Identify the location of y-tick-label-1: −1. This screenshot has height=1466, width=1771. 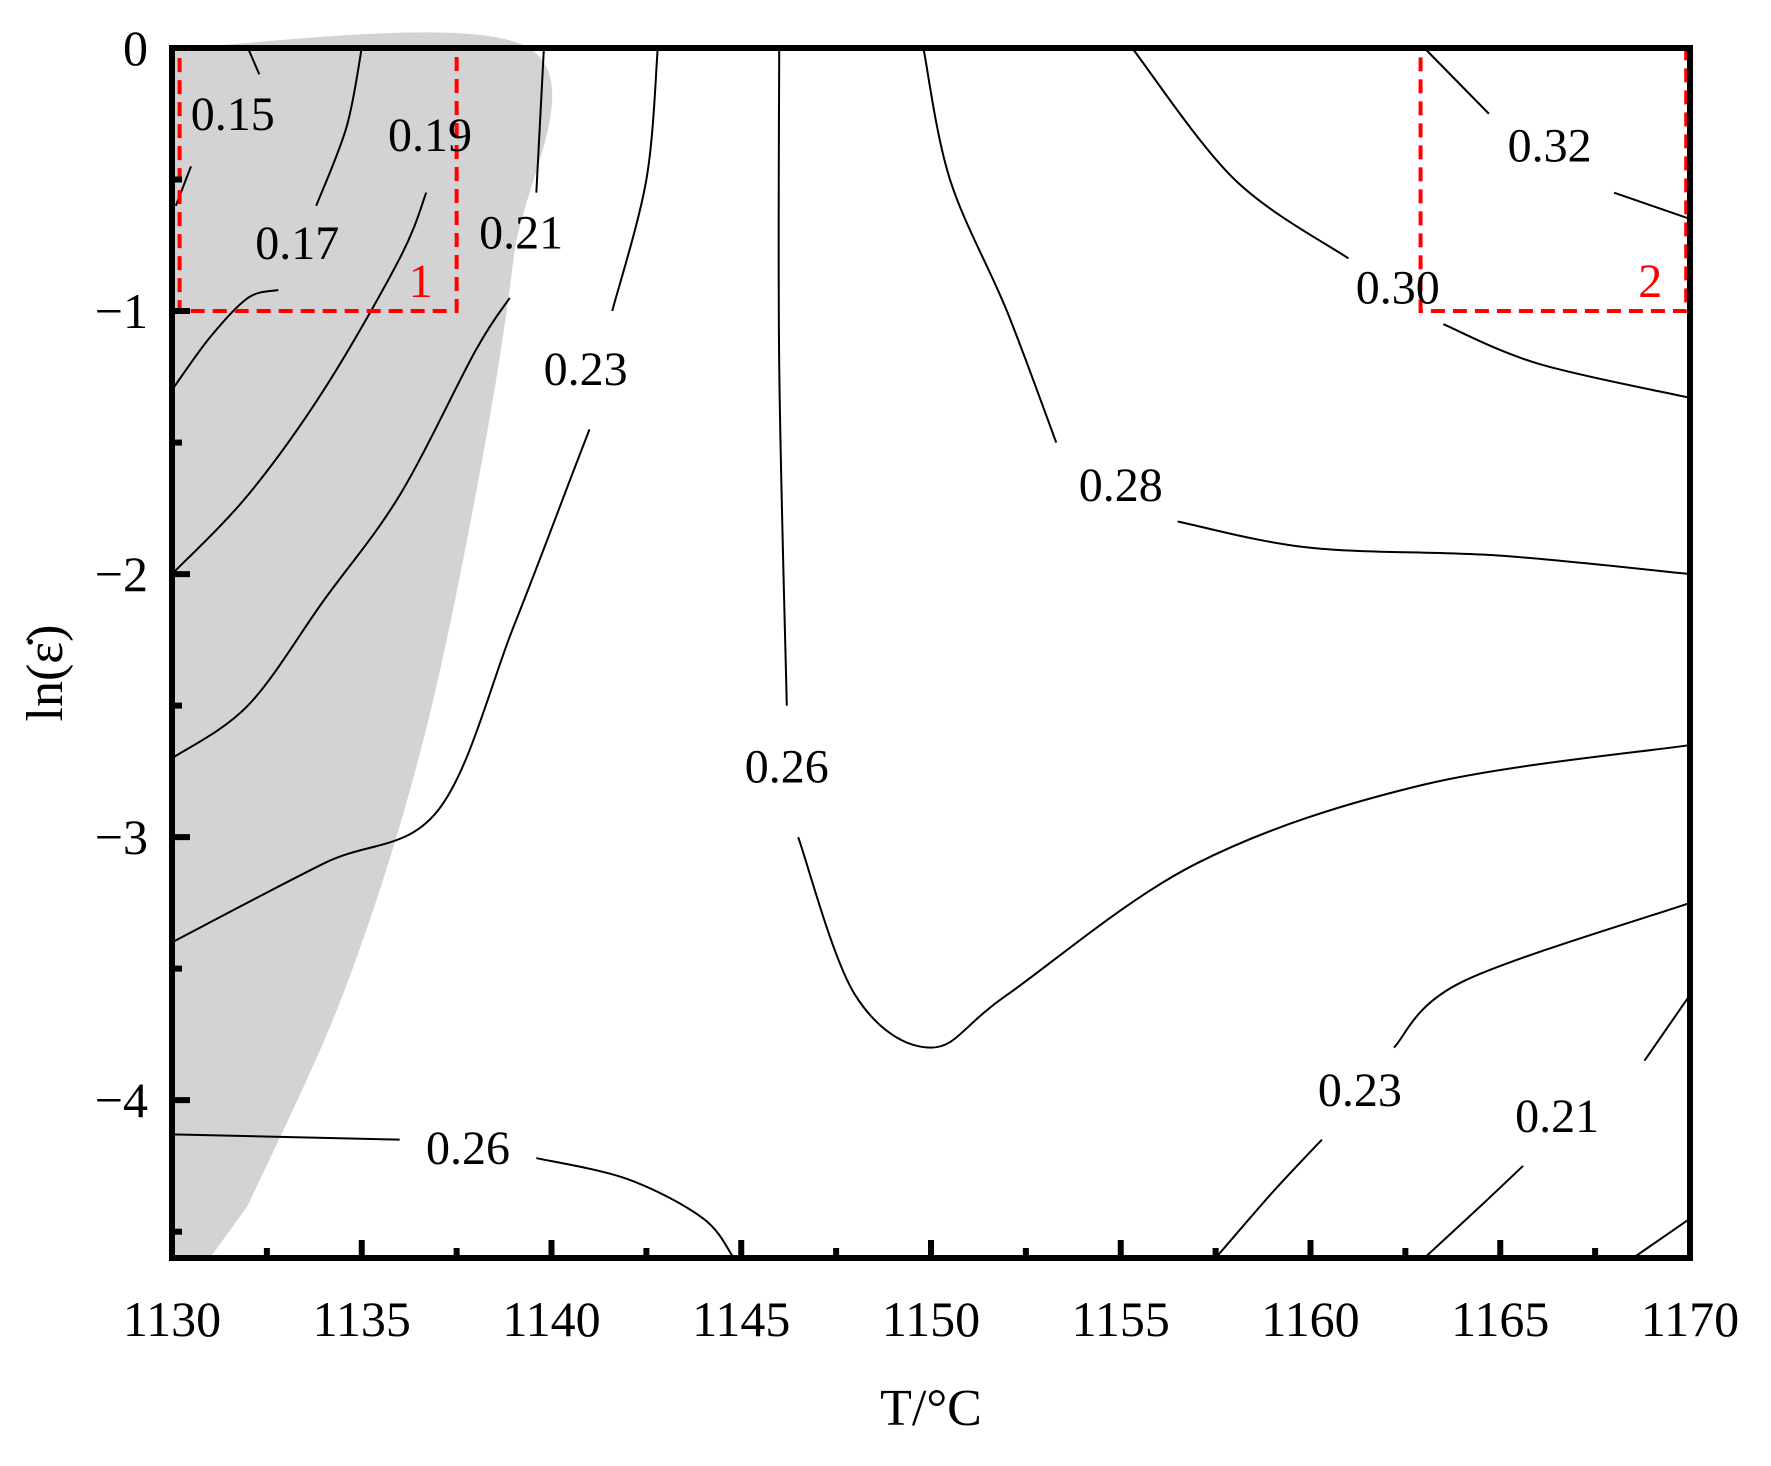
(121, 311).